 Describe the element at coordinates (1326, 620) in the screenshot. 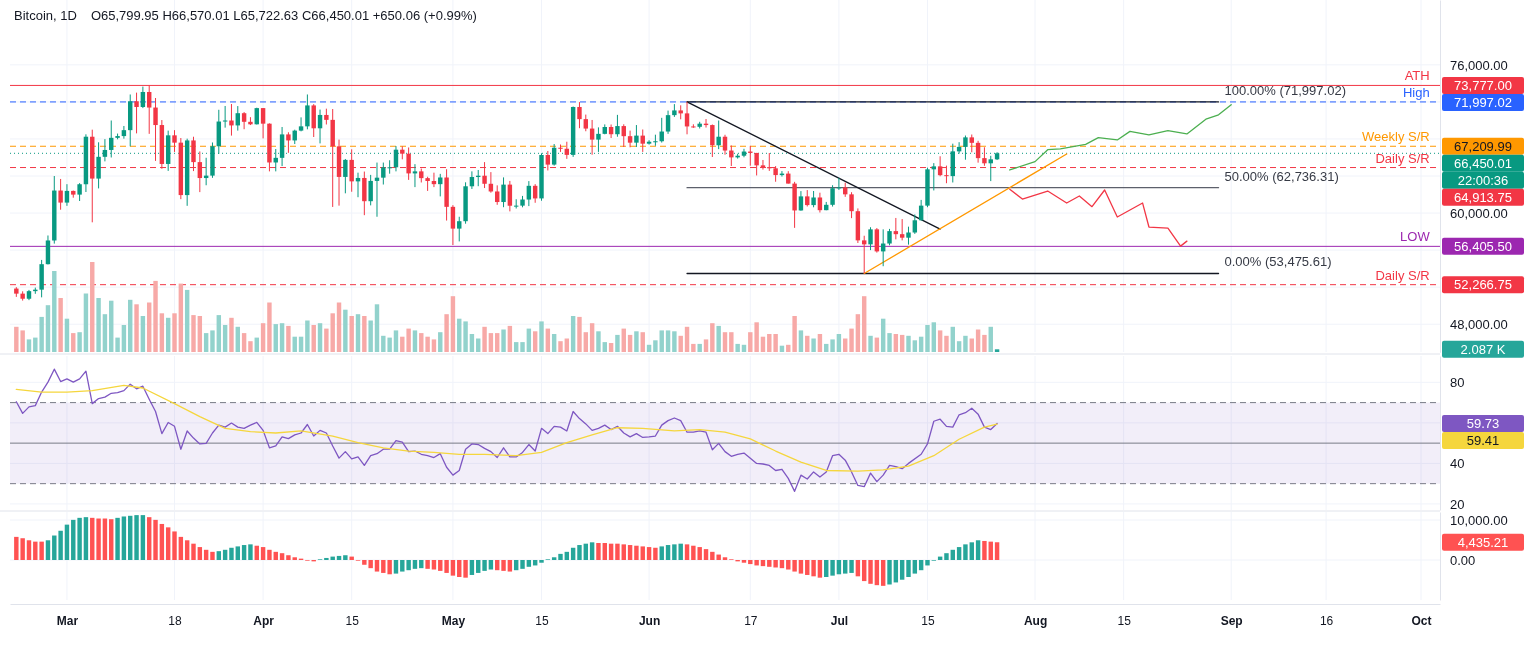

I see `x-tick-label: 16` at that location.